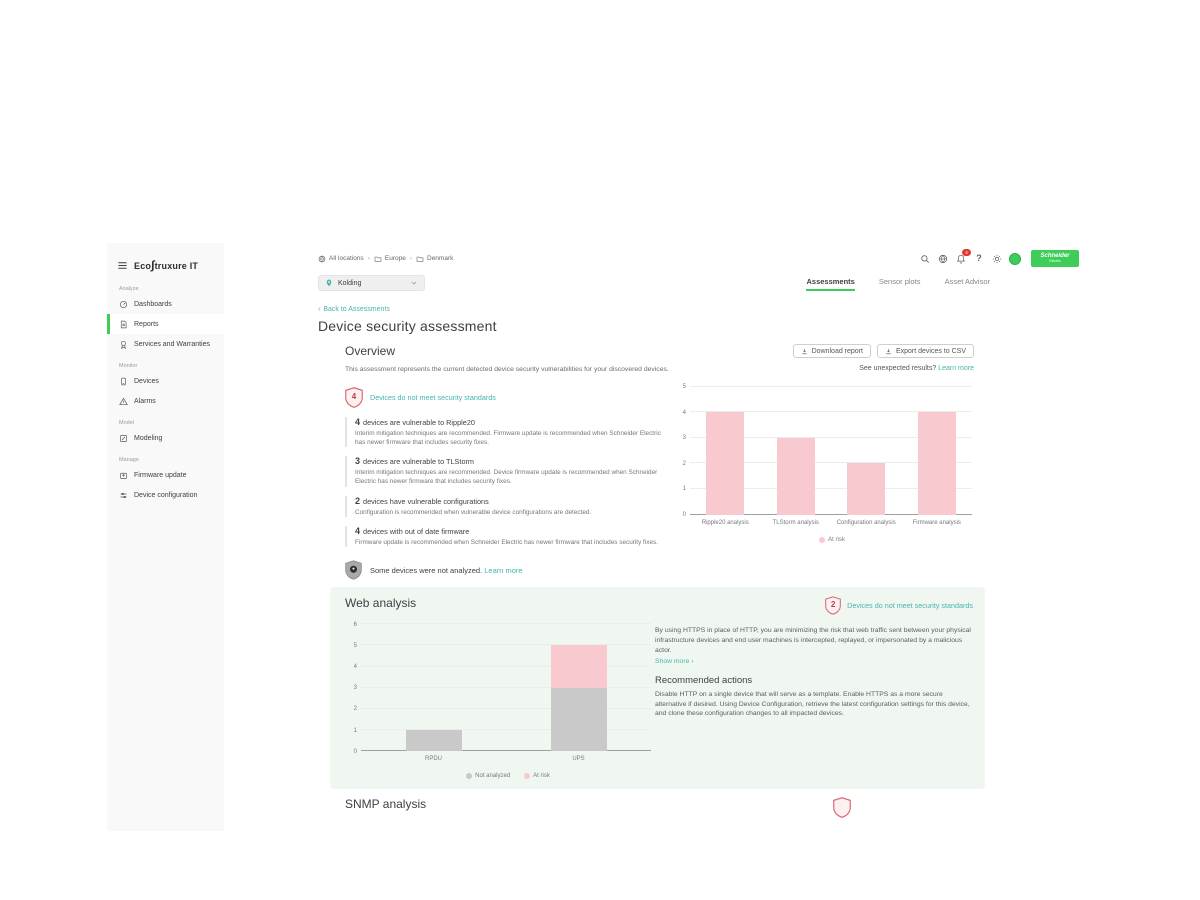 The image size is (1200, 900). I want to click on legend-item: At risk, so click(832, 539).